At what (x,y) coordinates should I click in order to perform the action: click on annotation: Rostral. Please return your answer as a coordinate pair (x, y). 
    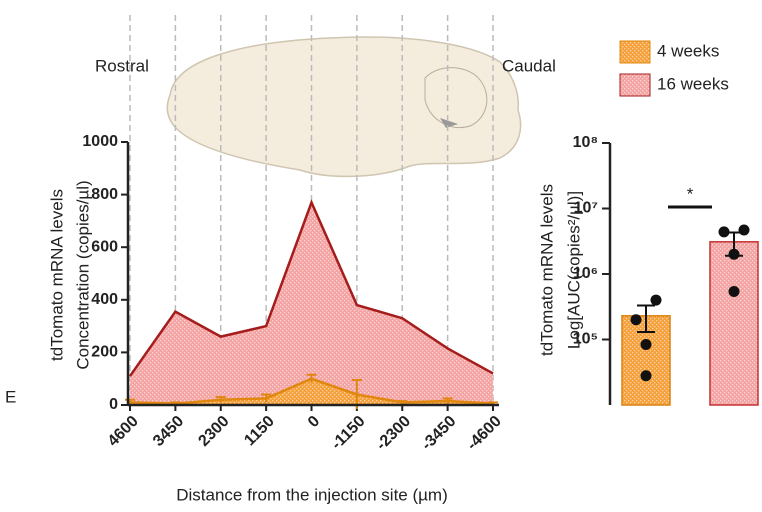
    Looking at the image, I should click on (122, 65).